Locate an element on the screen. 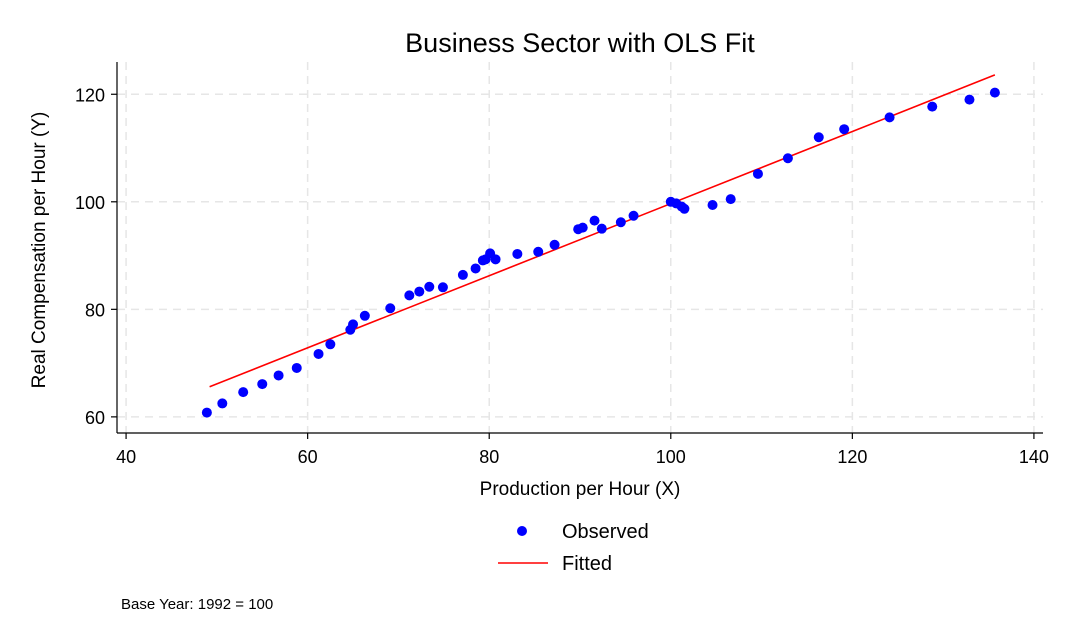  y-tick-label: 60 is located at coordinates (95, 418).